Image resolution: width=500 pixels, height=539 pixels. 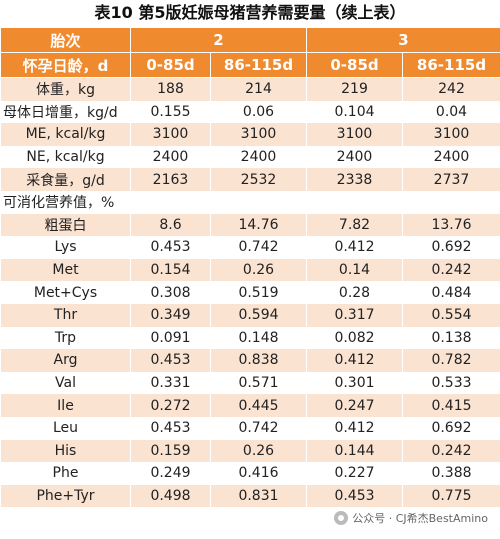 What do you see at coordinates (354, 473) in the screenshot?
I see `table-cell: 0.227` at bounding box center [354, 473].